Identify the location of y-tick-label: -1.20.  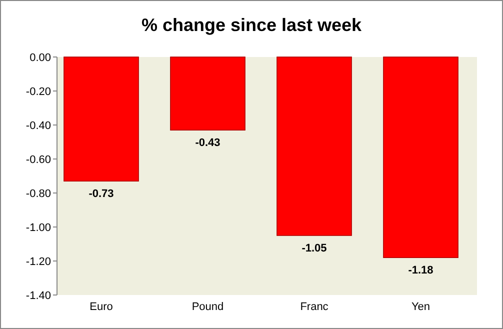
(38, 262).